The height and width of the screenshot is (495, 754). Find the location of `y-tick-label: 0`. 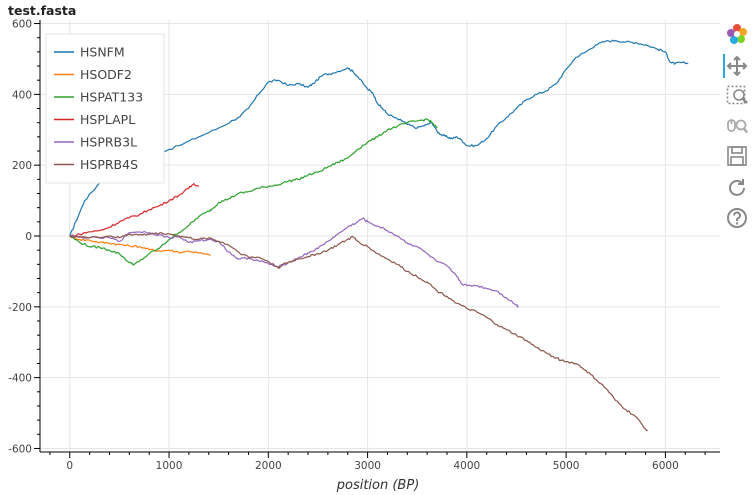

y-tick-label: 0 is located at coordinates (28, 237).